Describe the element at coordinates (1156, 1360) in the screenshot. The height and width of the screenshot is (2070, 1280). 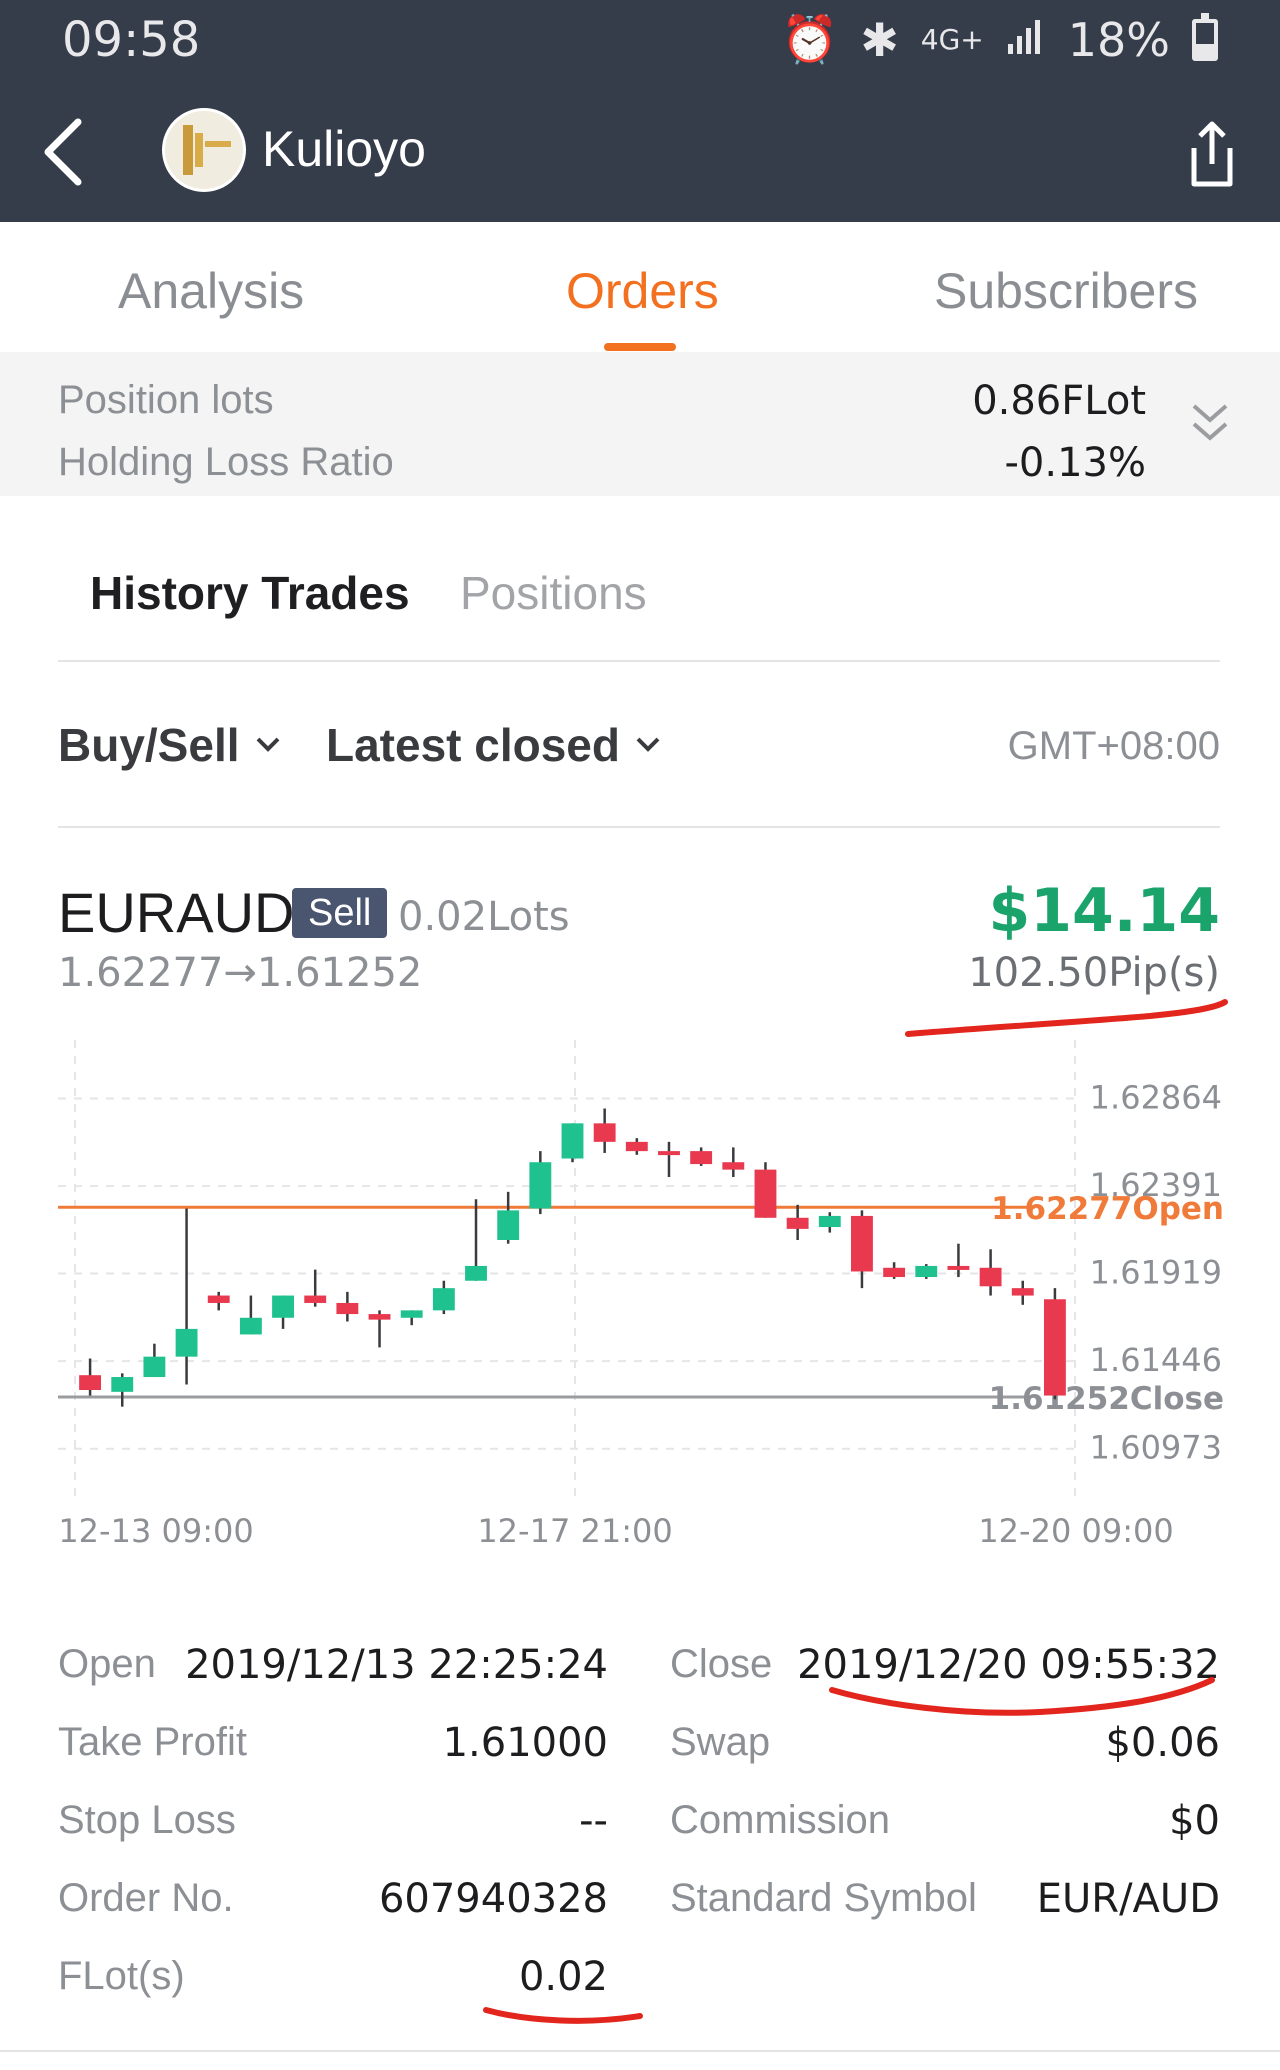
I see `y-tick-label: 1.61446` at that location.